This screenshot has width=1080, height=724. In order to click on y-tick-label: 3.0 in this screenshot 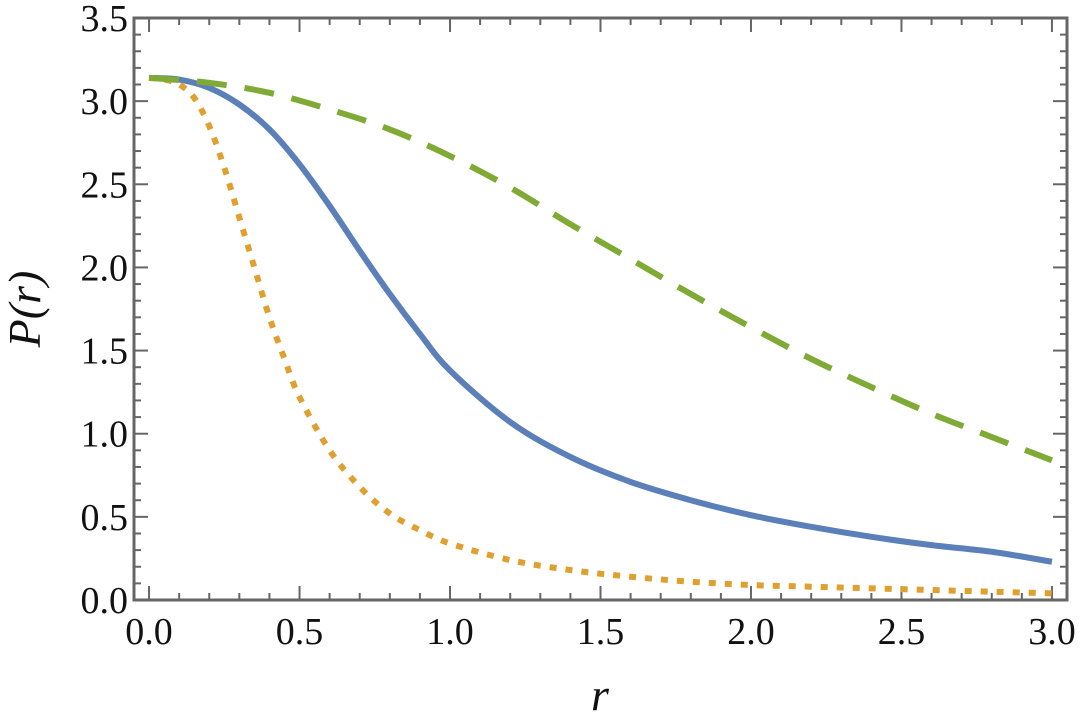, I will do `click(105, 102)`.